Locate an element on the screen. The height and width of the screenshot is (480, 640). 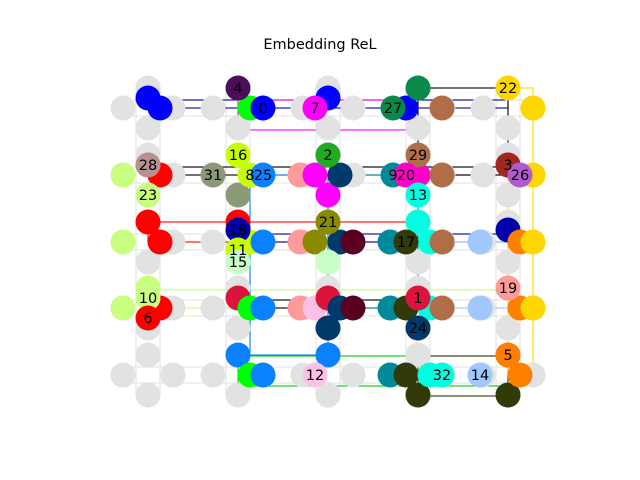
node-label: 4 is located at coordinates (237, 89).